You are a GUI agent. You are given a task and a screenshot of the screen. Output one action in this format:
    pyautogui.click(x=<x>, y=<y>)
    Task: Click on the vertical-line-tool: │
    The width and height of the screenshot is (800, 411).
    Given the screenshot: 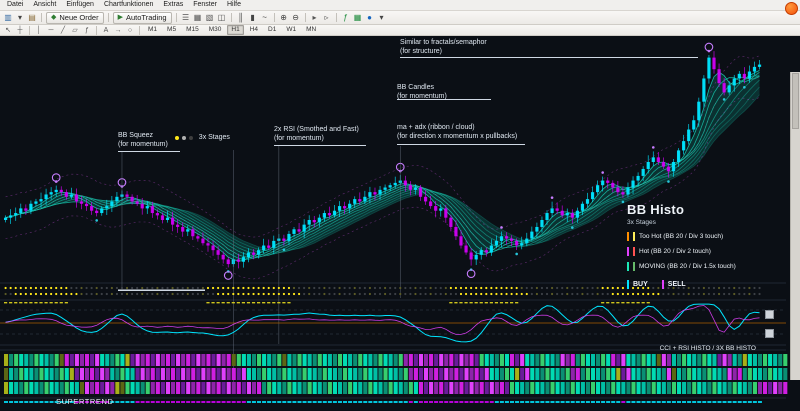 What is the action you would take?
    pyautogui.click(x=39, y=30)
    